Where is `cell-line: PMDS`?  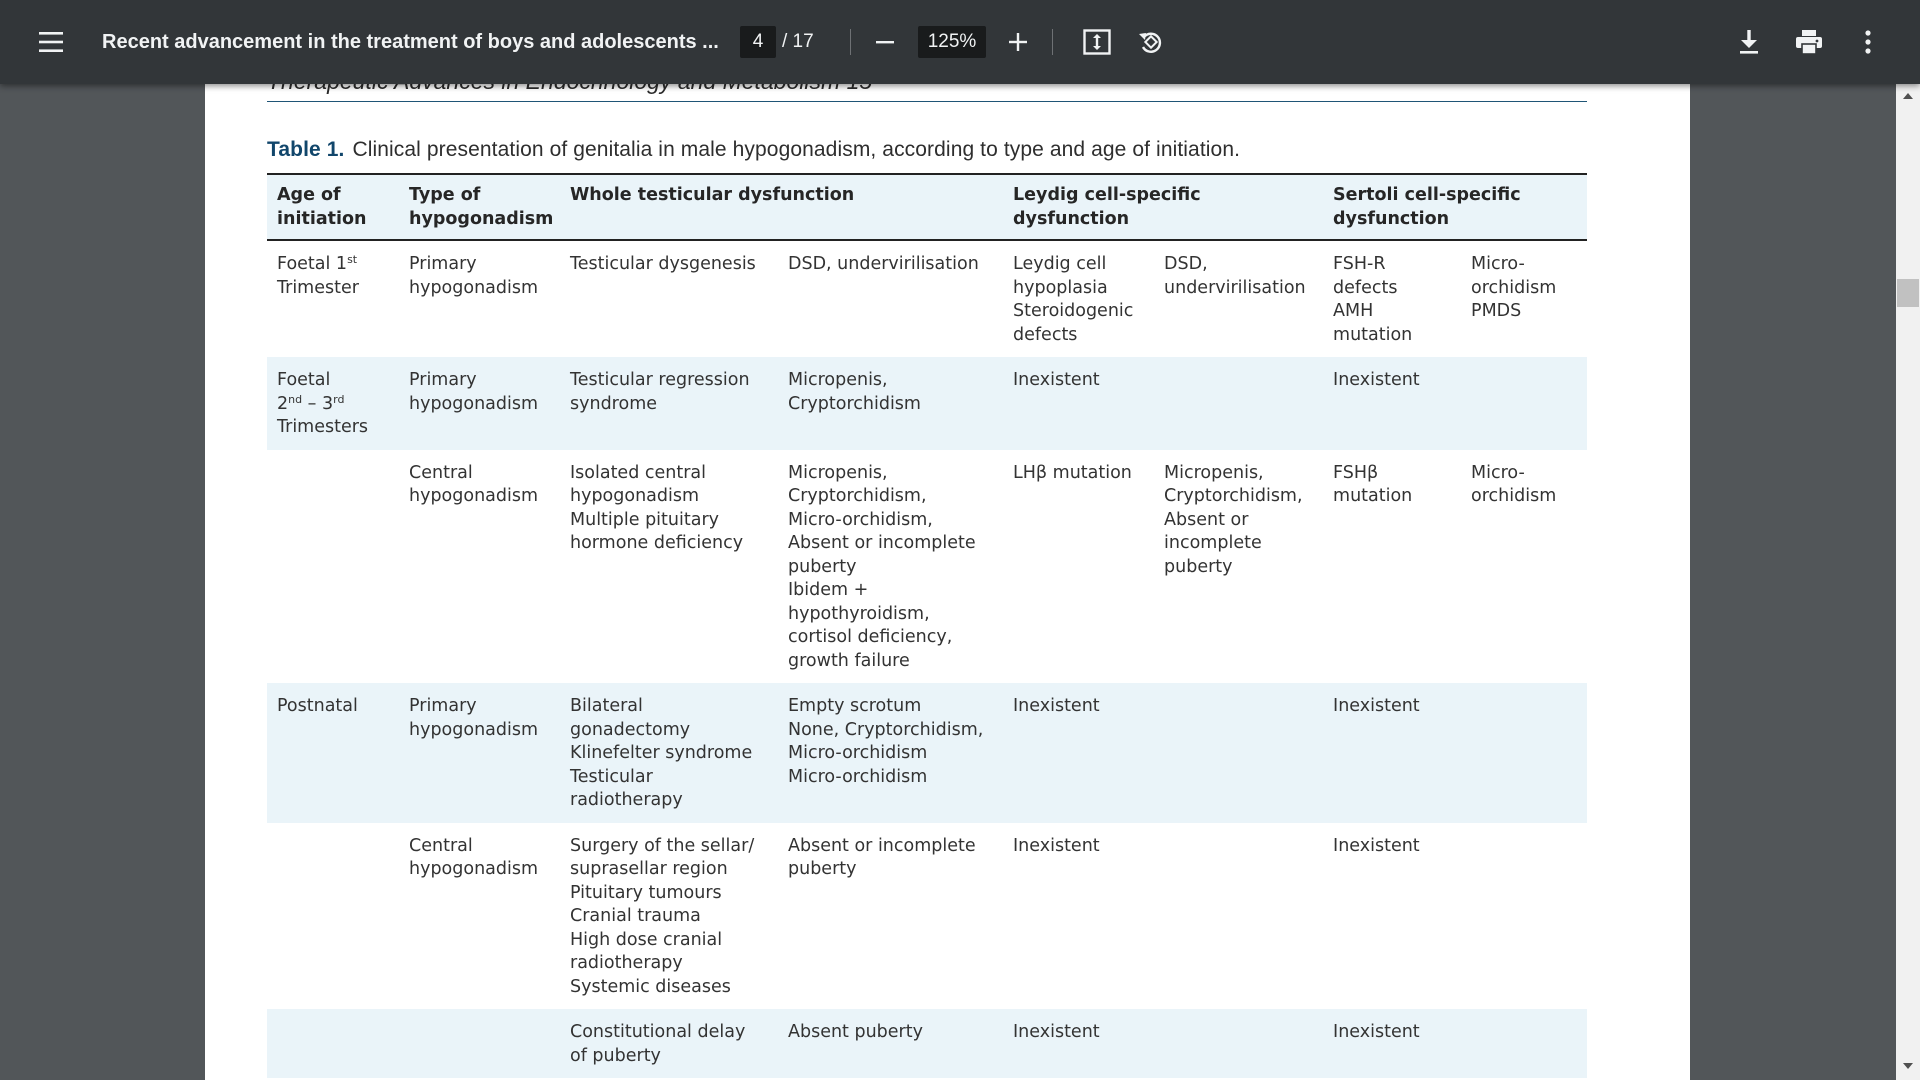
cell-line: PMDS is located at coordinates (1496, 311).